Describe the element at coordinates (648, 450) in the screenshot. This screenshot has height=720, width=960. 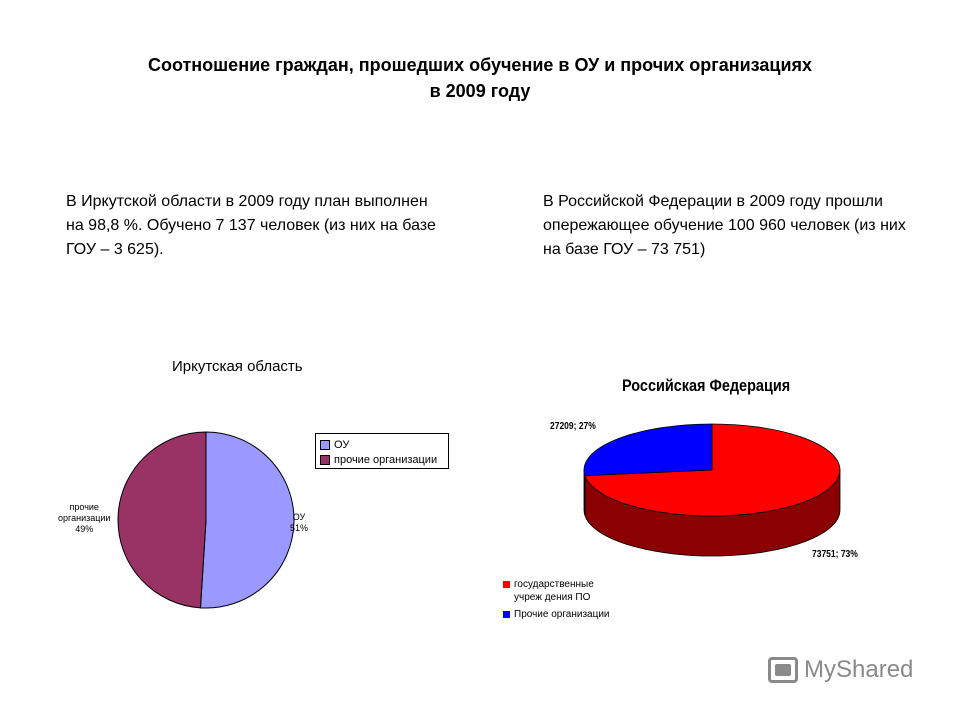
I see `pie-slice-other-orgs` at that location.